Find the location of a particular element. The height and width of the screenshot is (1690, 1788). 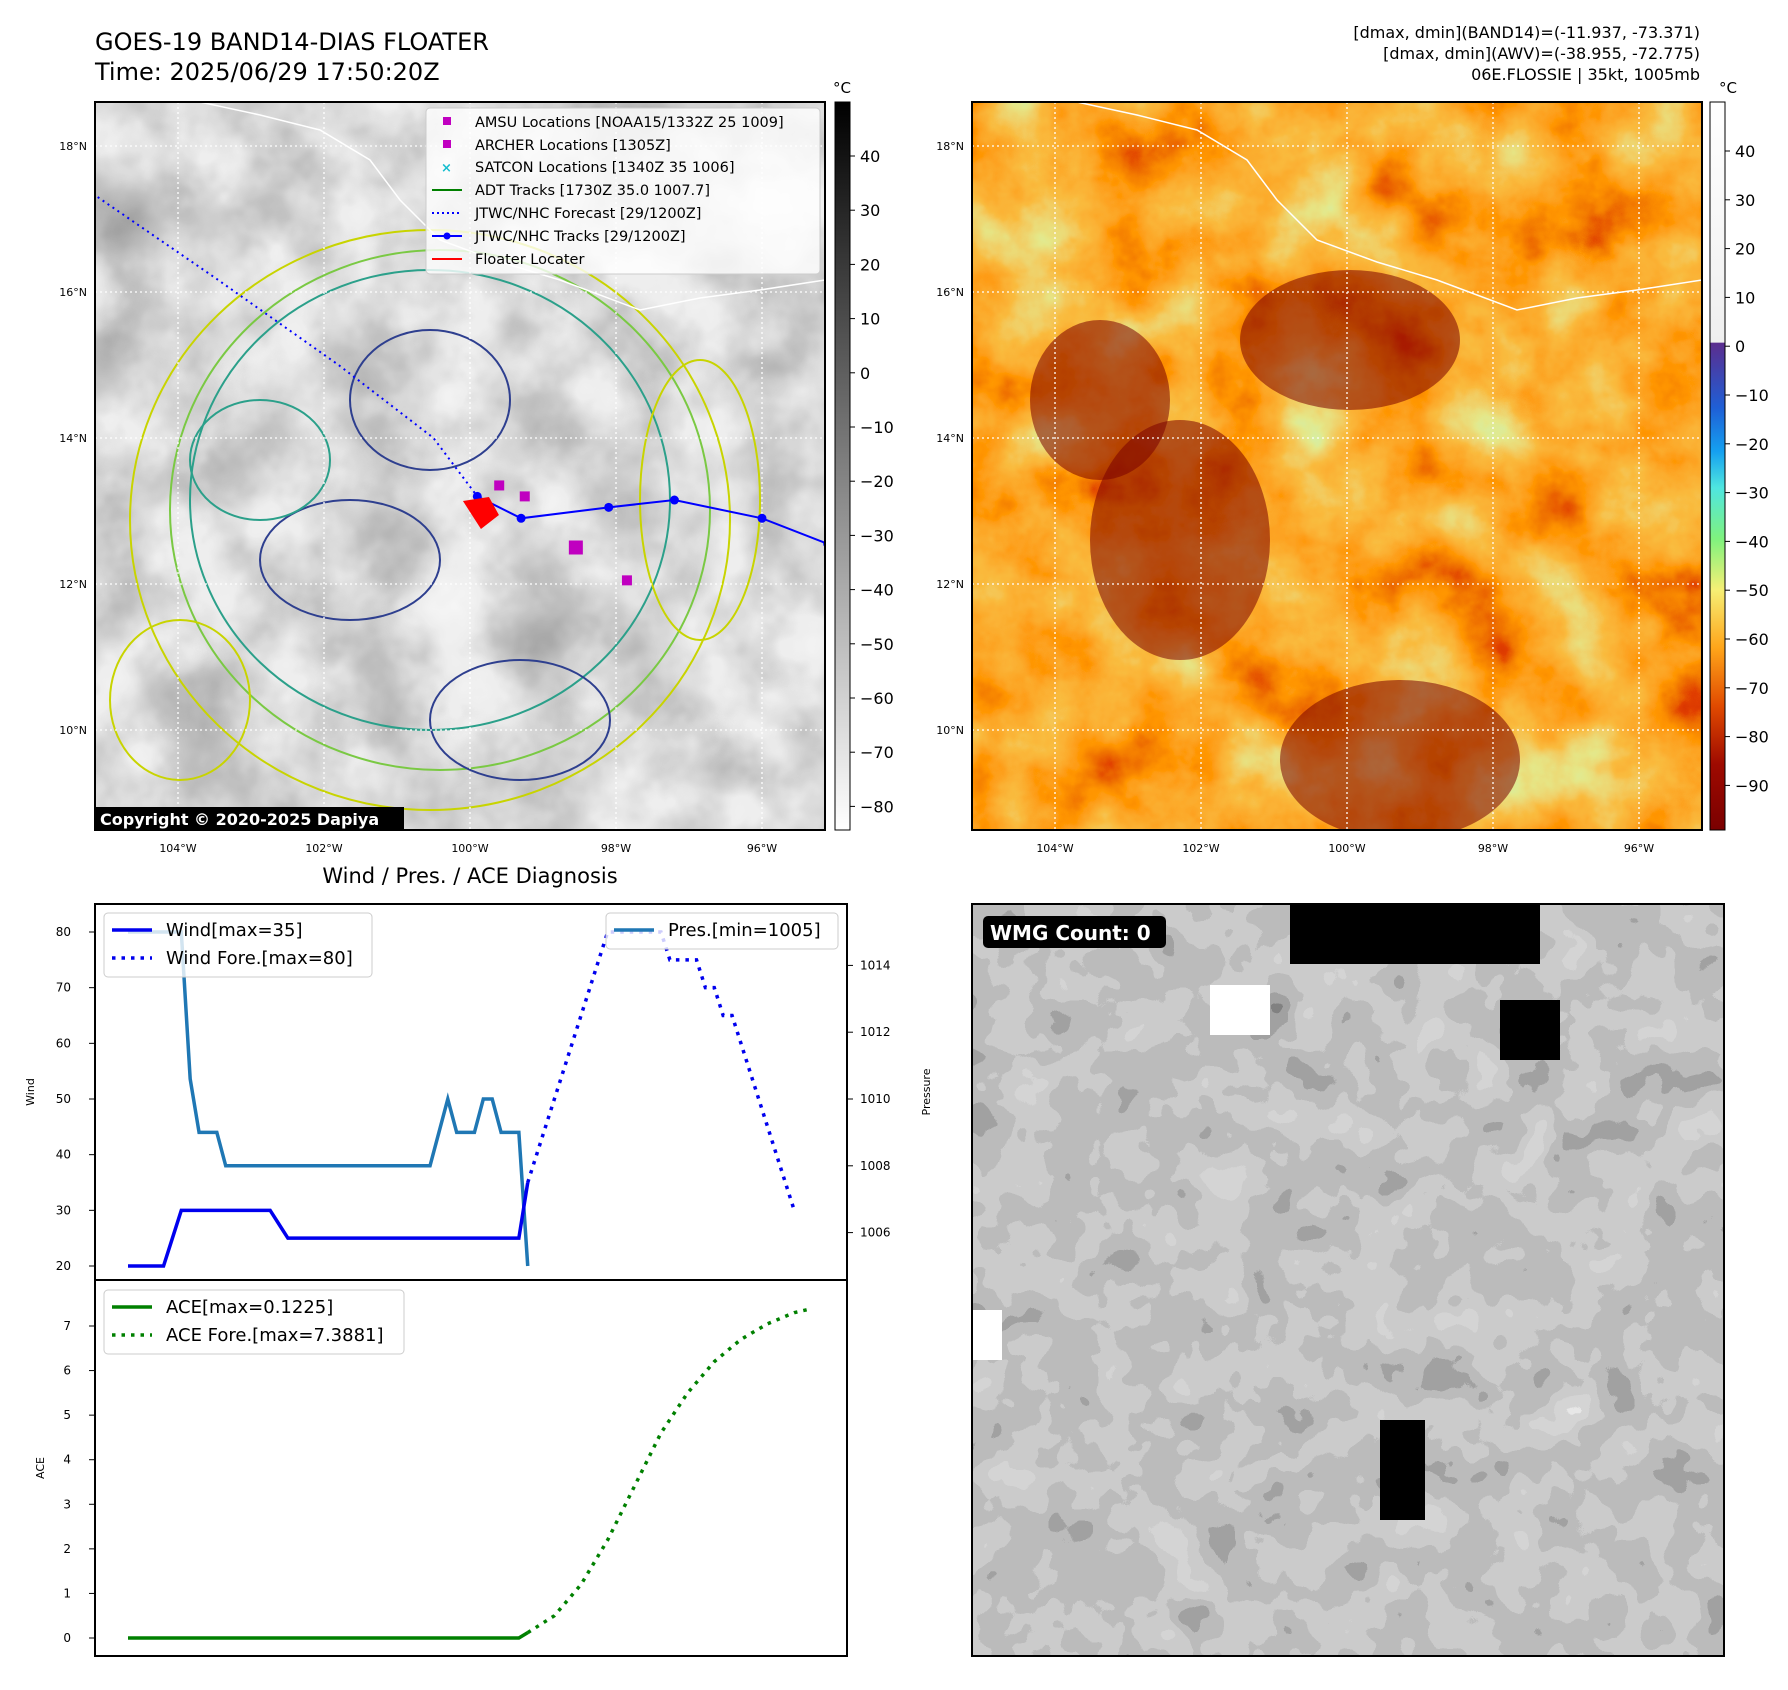

wmg-label-box is located at coordinates (1074, 932).